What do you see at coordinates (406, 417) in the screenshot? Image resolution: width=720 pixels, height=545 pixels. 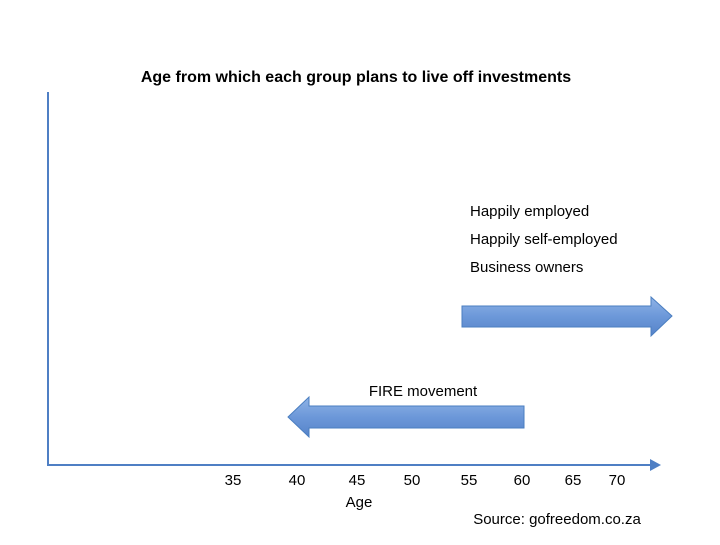 I see `fire-arrow` at bounding box center [406, 417].